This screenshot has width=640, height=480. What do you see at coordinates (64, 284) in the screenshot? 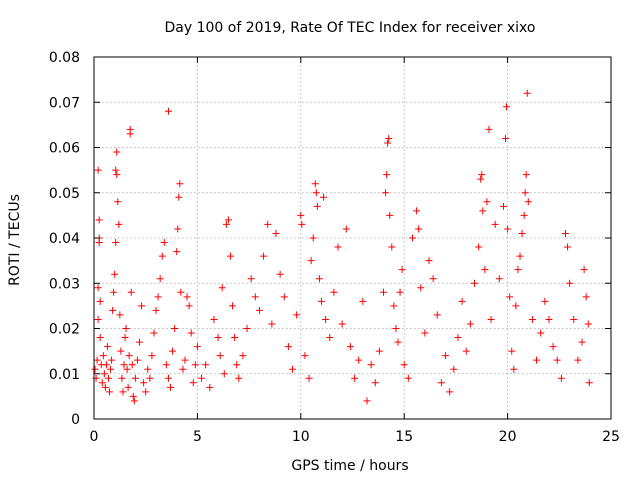
I see `y-tick-label: 0.03` at bounding box center [64, 284].